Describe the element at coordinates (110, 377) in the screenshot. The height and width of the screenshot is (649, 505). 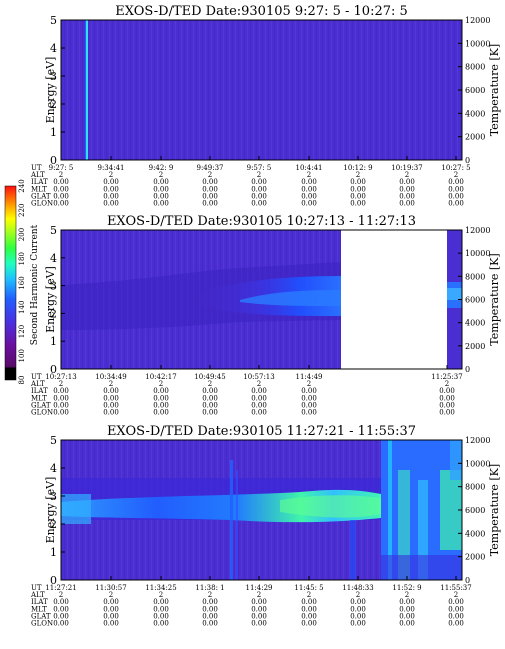
I see `time-tick-label: 10:34:49` at that location.